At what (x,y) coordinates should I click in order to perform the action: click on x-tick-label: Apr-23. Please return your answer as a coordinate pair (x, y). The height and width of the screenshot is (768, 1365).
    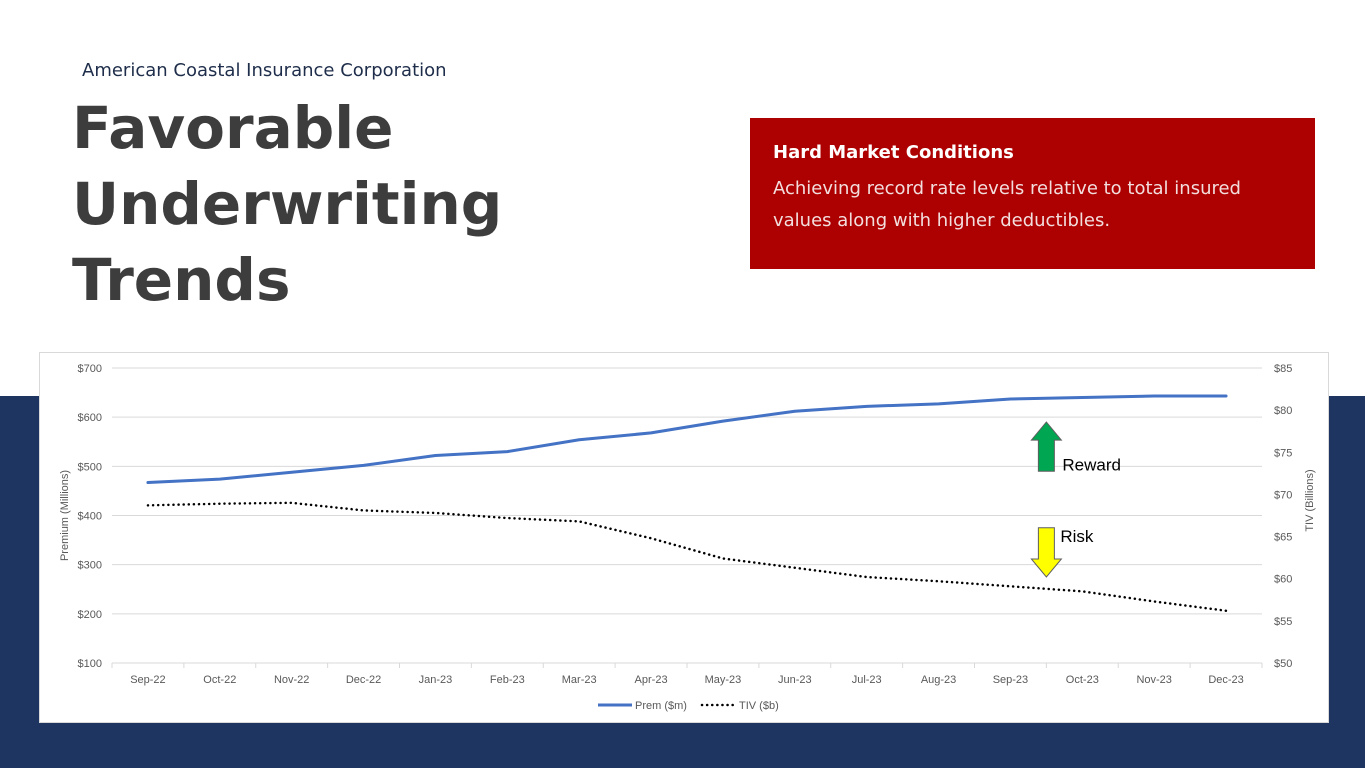
    Looking at the image, I should click on (651, 680).